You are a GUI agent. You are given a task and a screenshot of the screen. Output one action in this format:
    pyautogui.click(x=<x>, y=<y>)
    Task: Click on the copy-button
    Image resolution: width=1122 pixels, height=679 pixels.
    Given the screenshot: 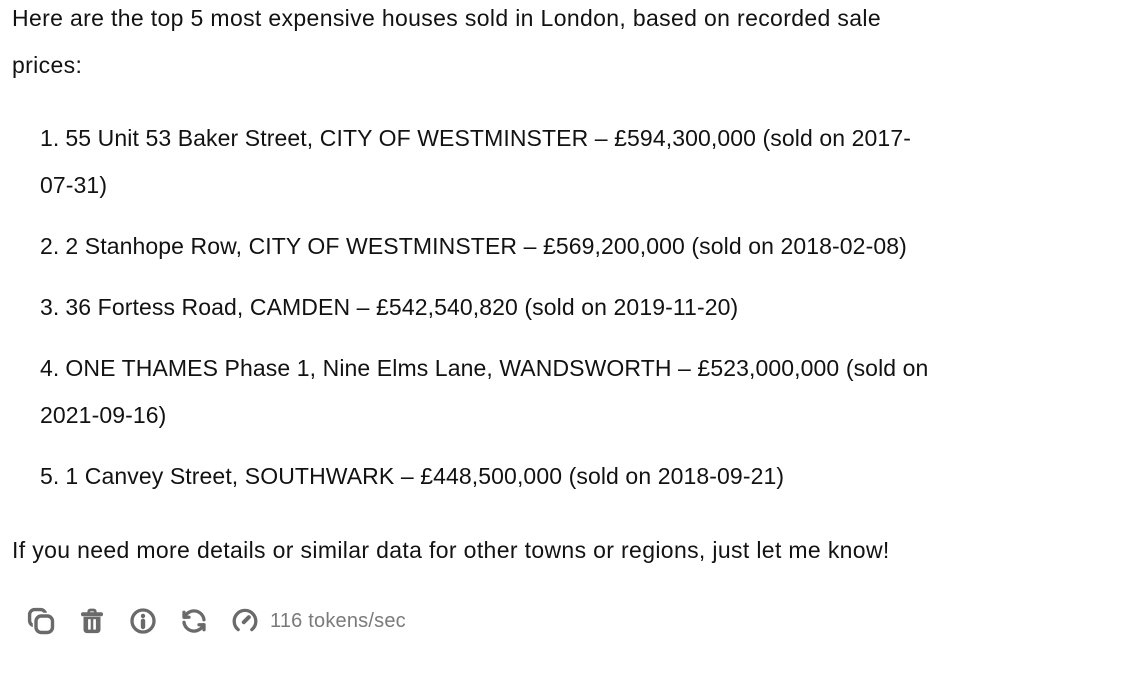 What is the action you would take?
    pyautogui.click(x=41, y=621)
    